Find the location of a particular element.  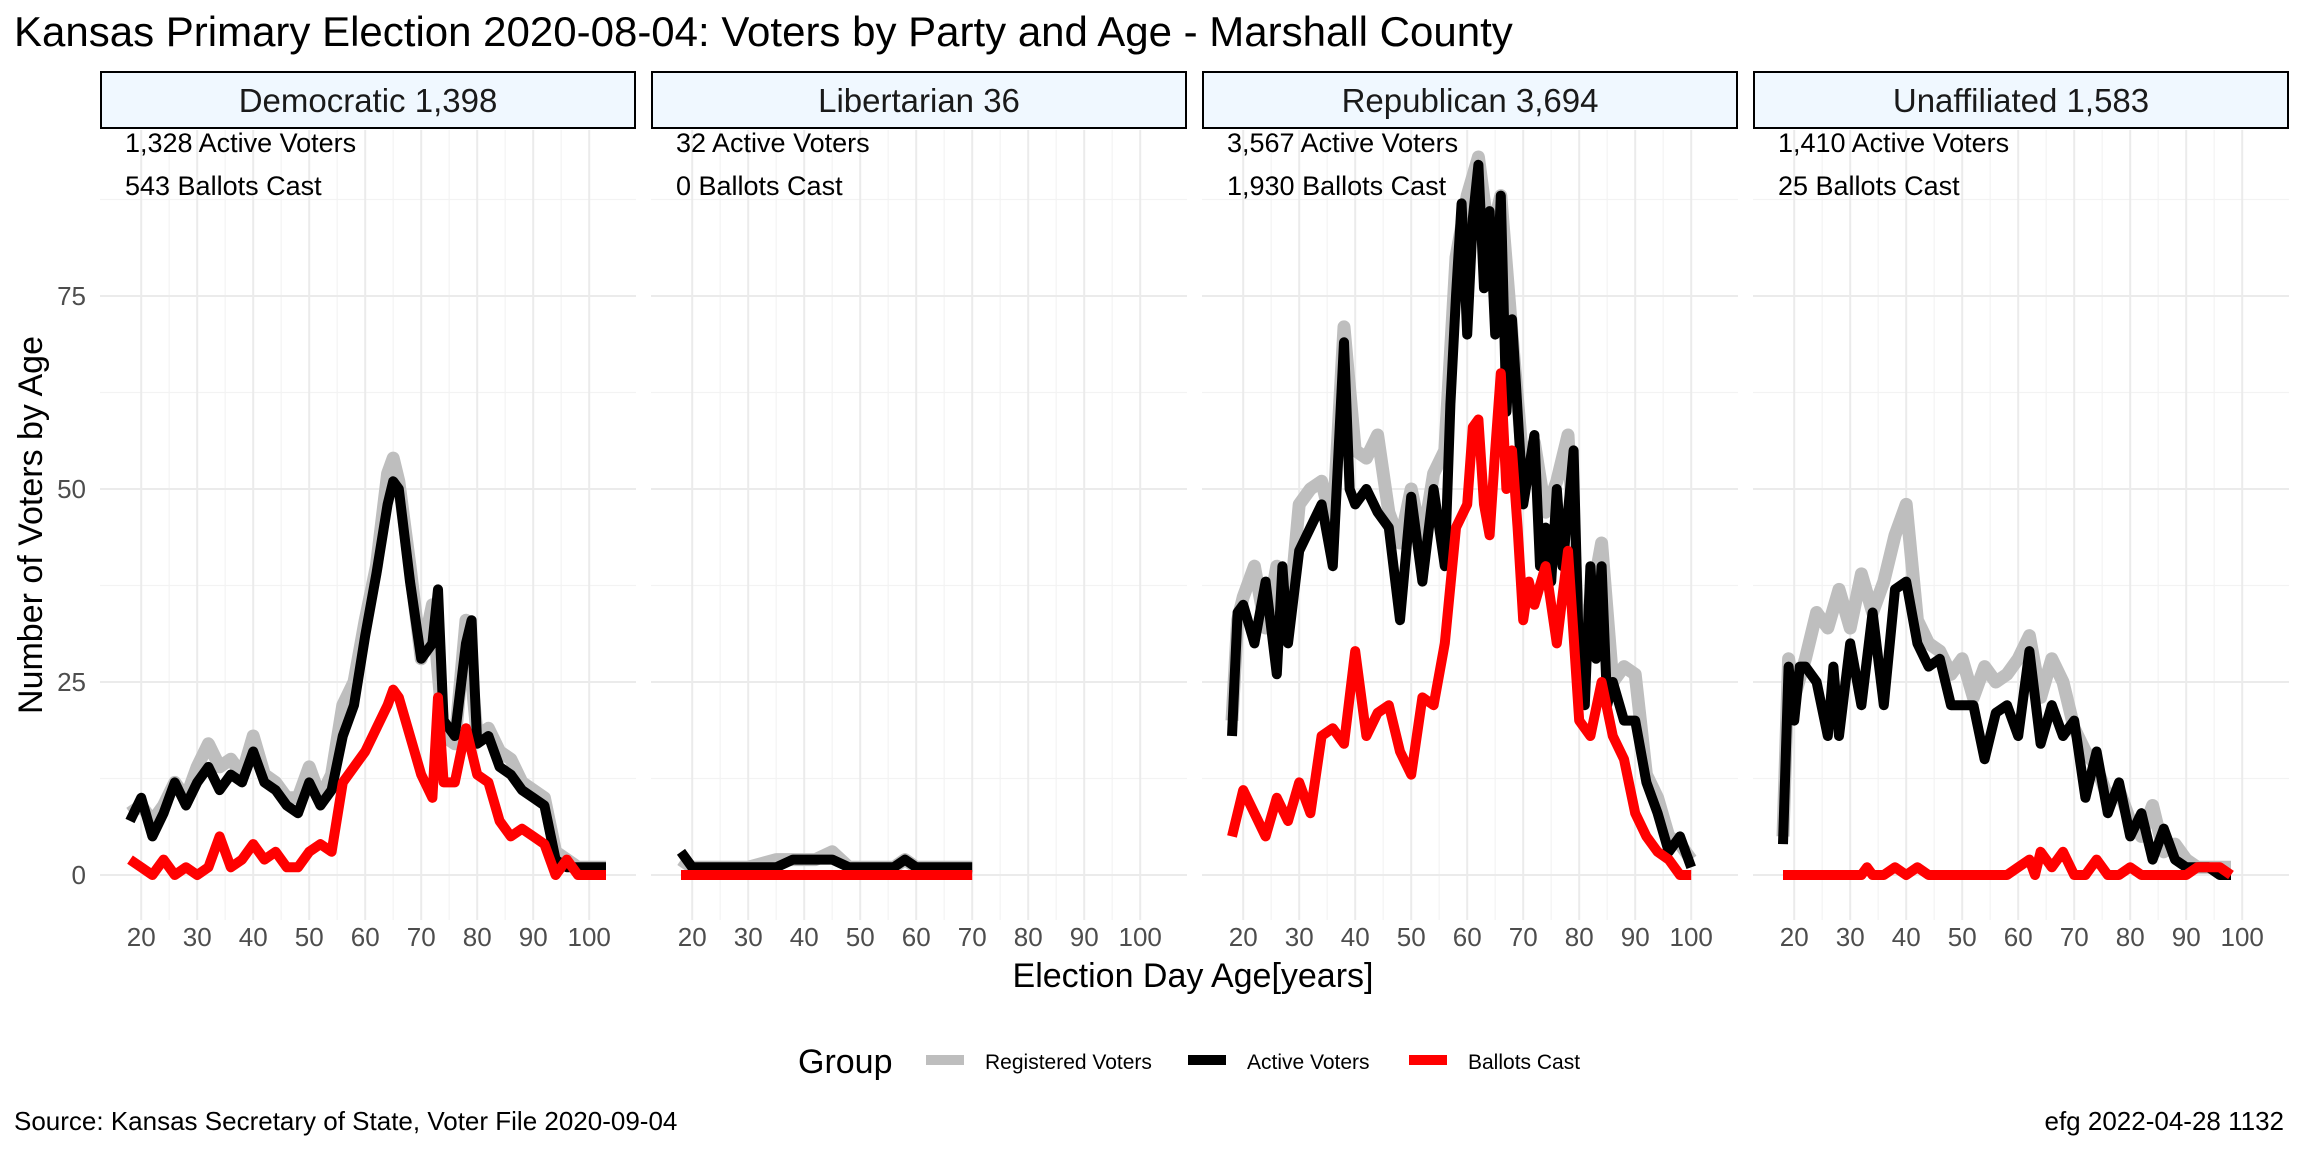

legend-title: Group is located at coordinates (845, 1062).